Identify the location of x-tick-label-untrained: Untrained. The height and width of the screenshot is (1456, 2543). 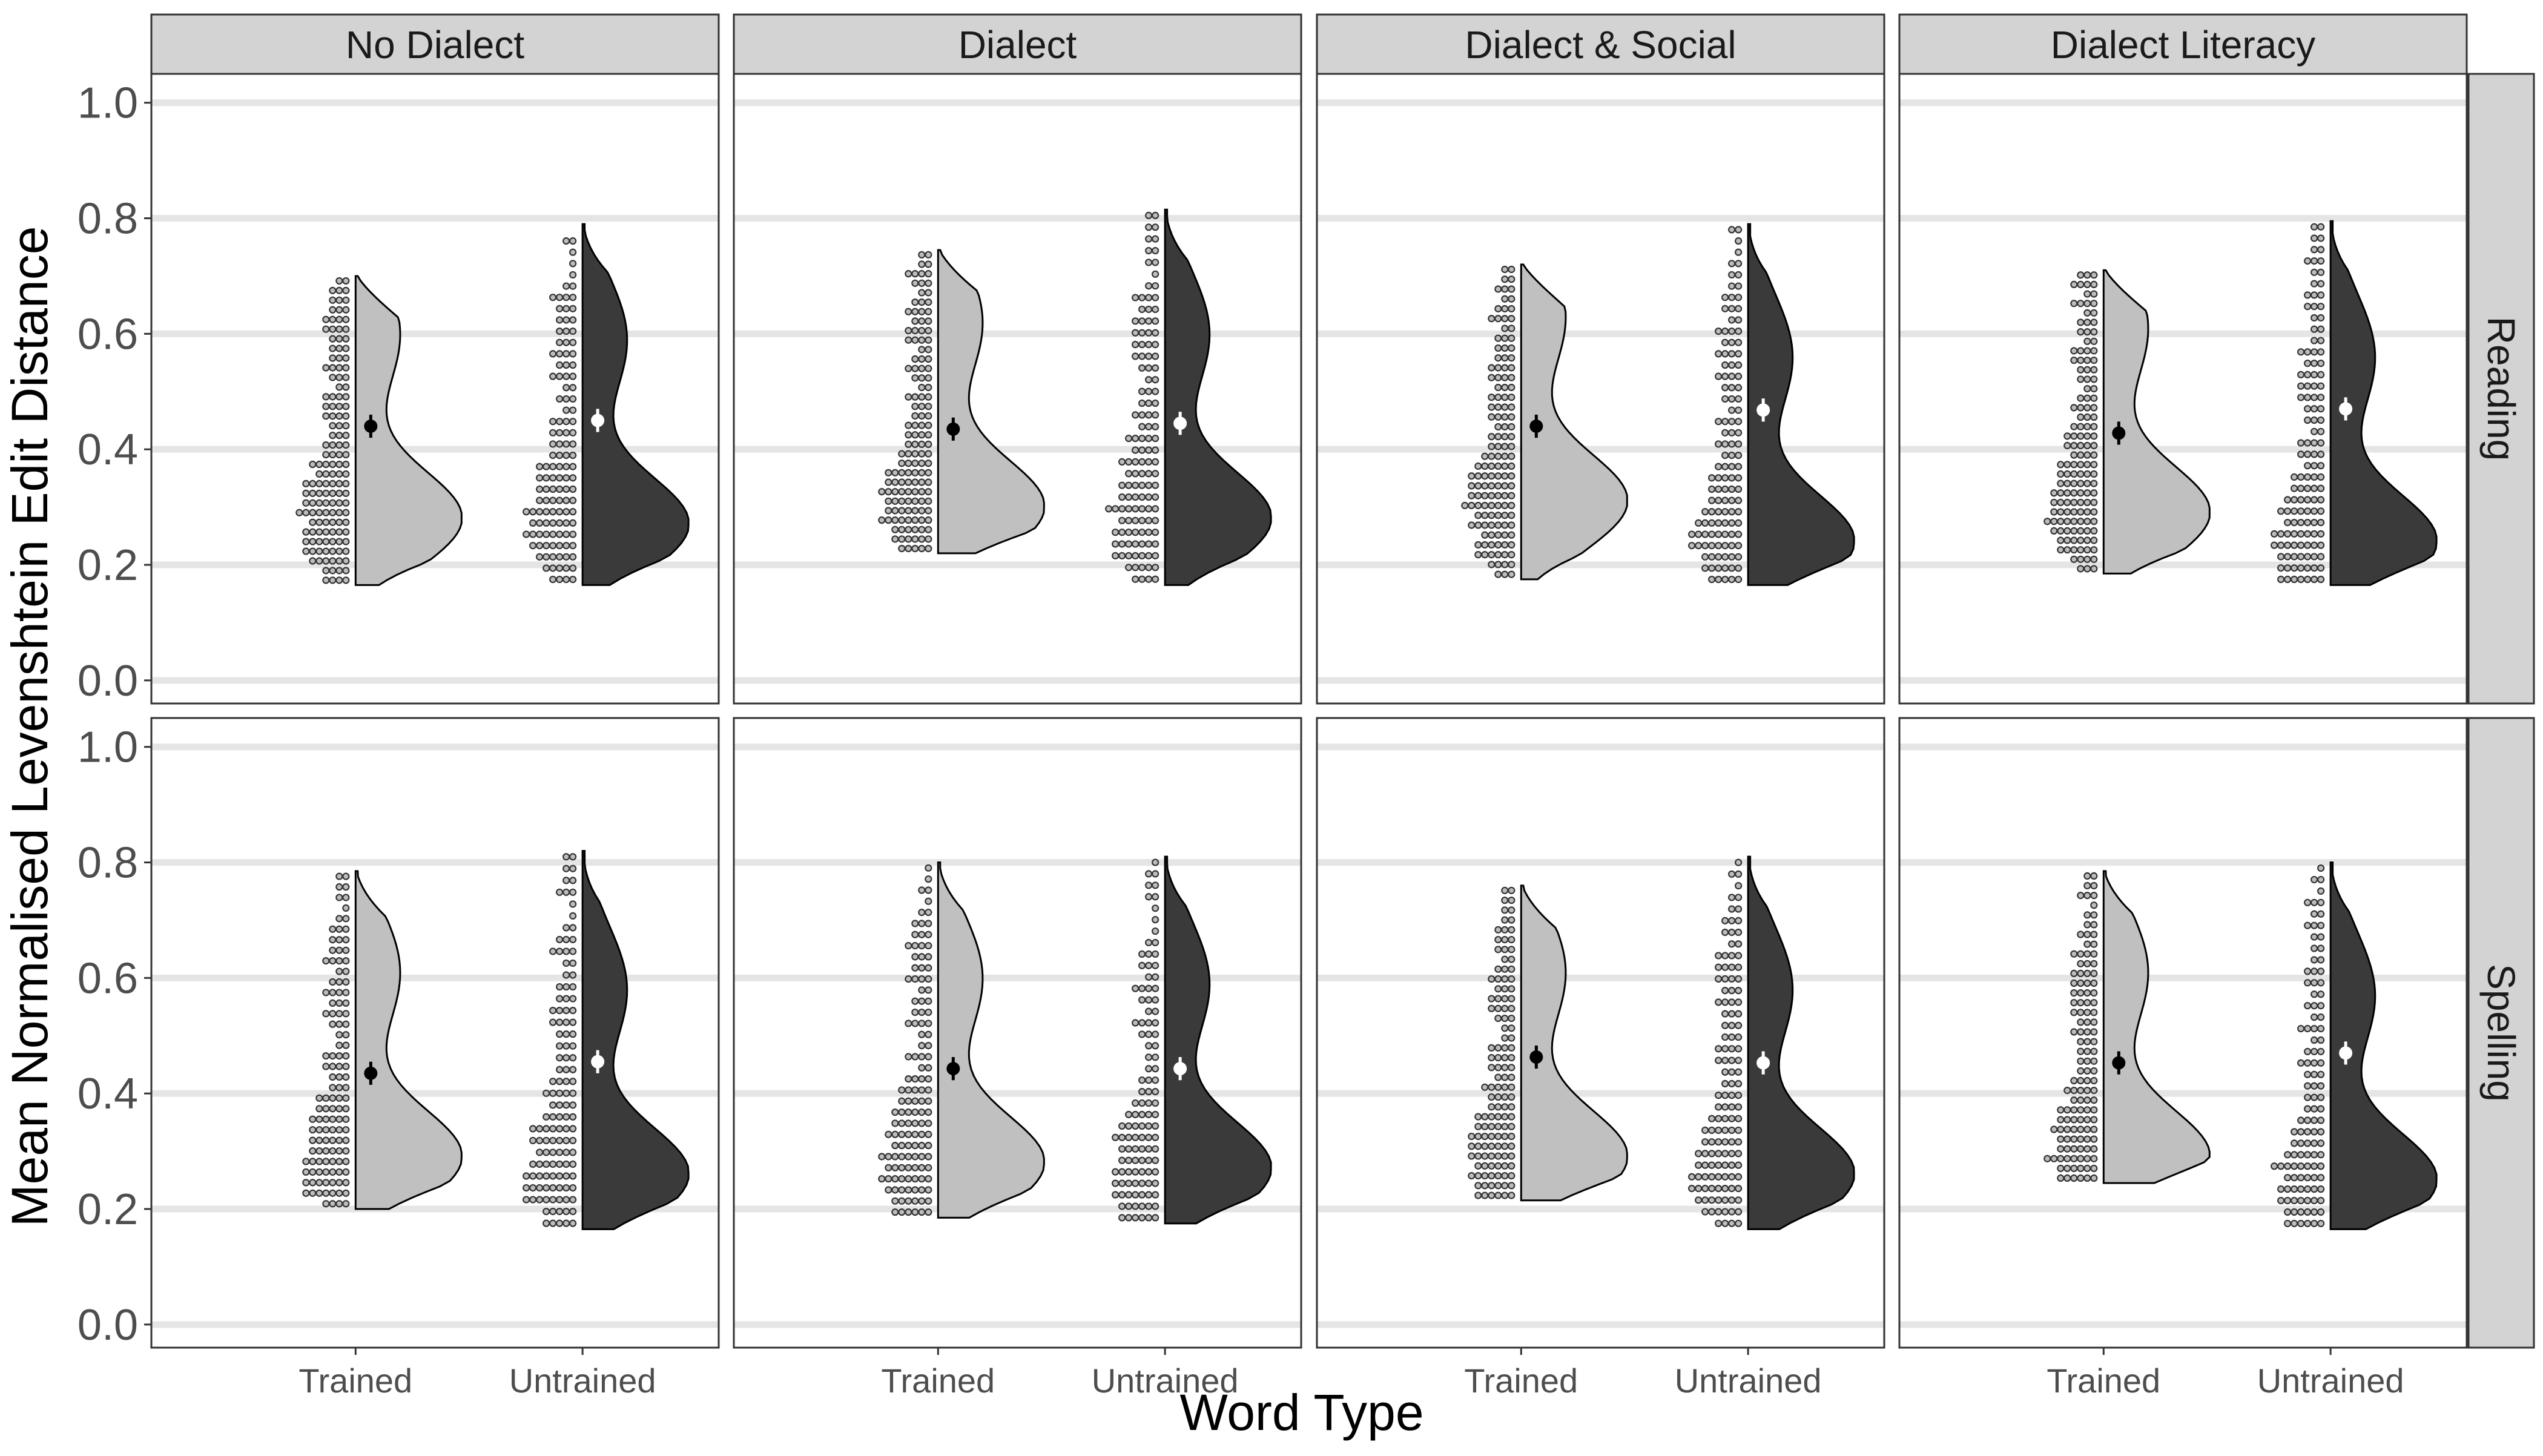
(582, 1381).